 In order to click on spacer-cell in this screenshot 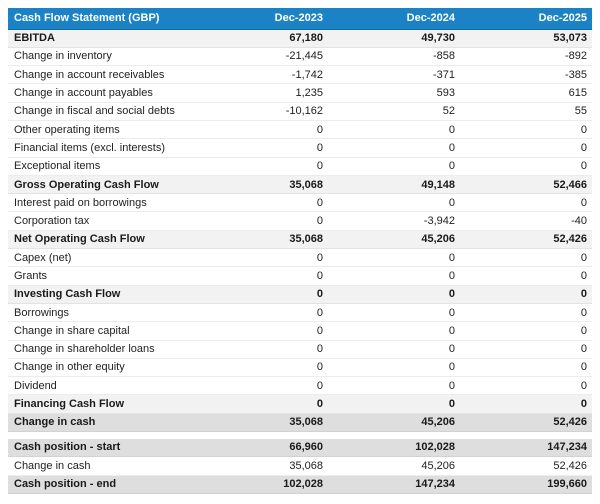, I will do `click(300, 435)`.